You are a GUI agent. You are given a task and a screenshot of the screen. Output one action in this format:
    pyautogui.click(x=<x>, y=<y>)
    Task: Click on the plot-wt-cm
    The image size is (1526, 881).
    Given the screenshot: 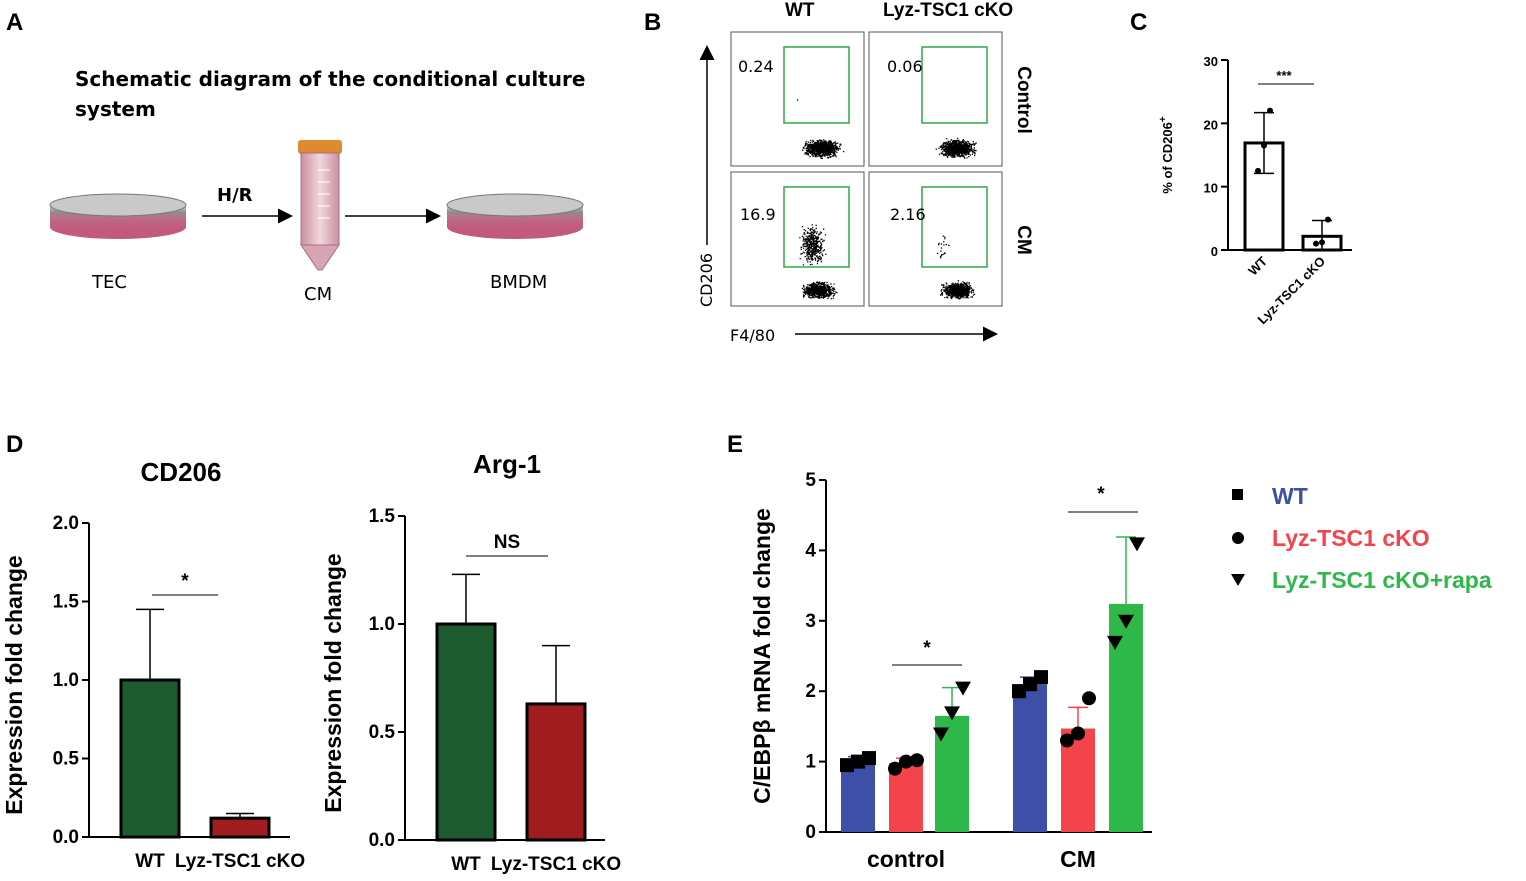 What is the action you would take?
    pyautogui.click(x=797, y=239)
    